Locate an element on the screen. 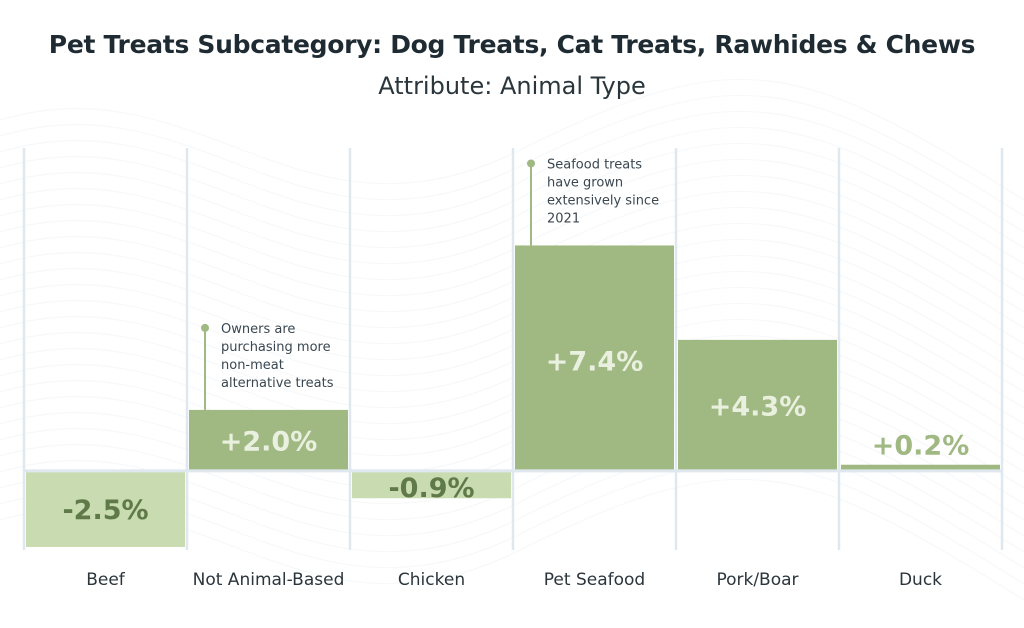 This screenshot has width=1024, height=628. category-label: Chicken is located at coordinates (431, 580).